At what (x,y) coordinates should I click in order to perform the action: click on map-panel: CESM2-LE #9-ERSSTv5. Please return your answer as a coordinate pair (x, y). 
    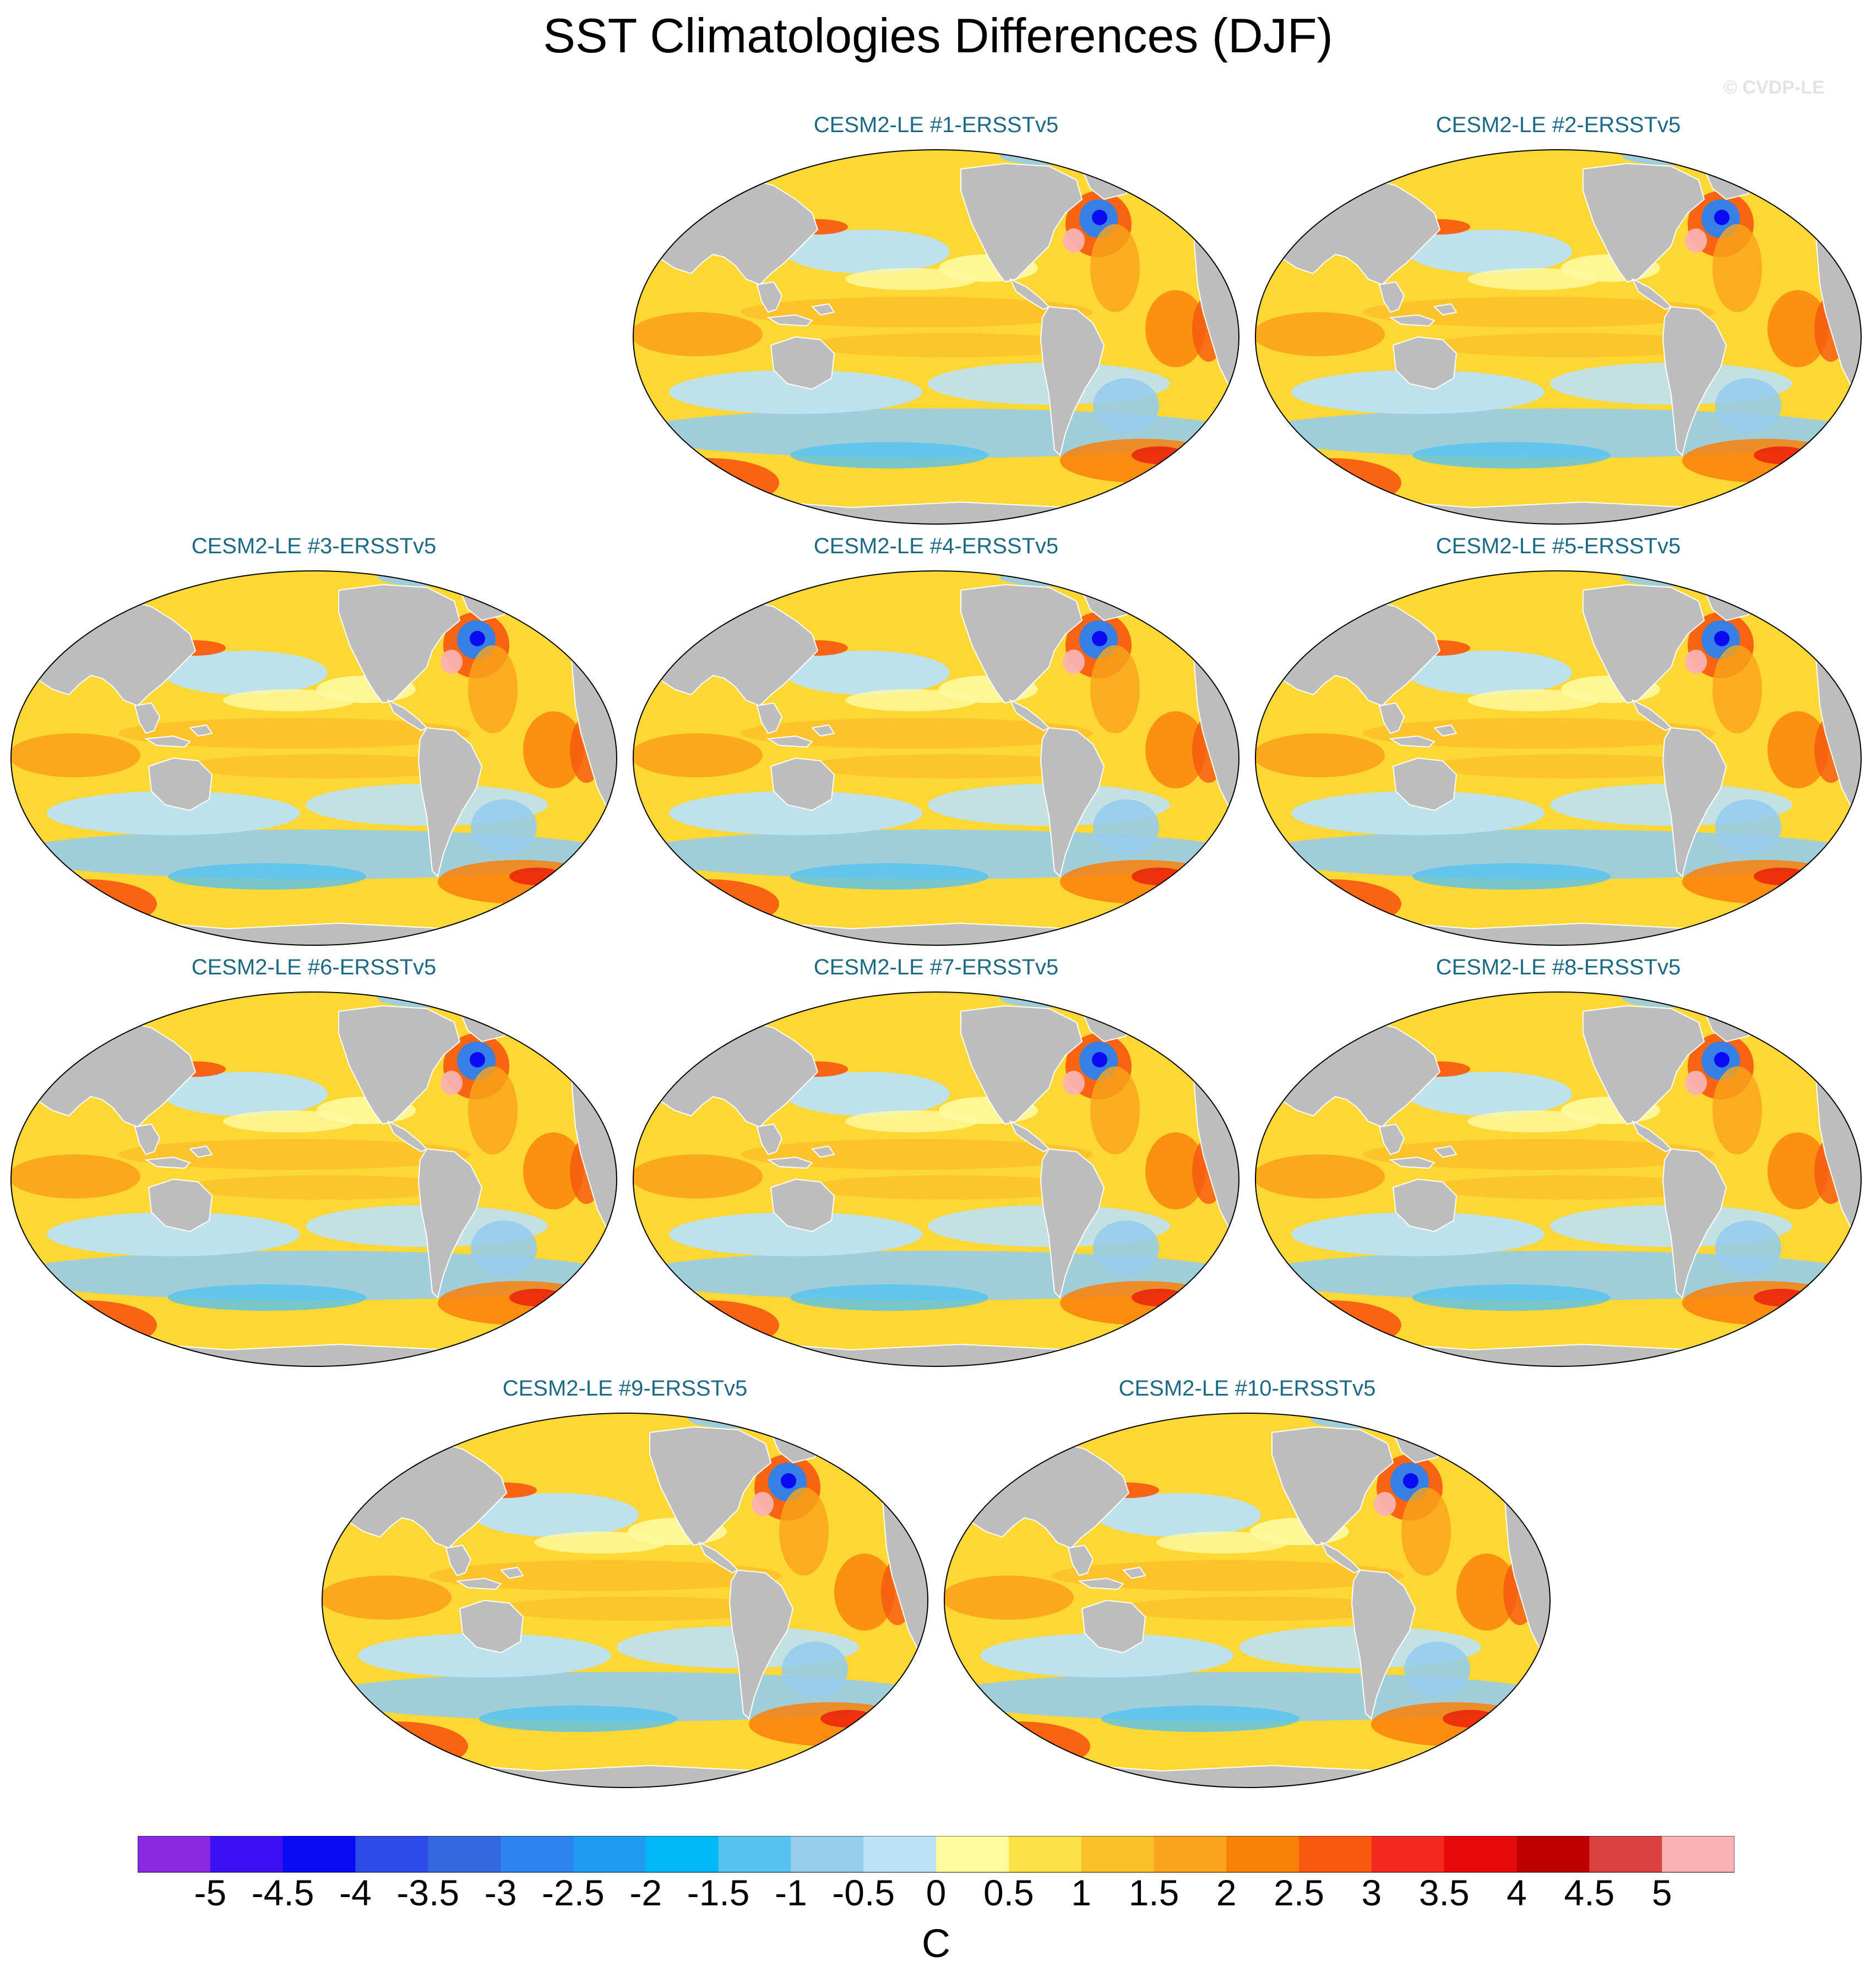
    Looking at the image, I should click on (625, 1582).